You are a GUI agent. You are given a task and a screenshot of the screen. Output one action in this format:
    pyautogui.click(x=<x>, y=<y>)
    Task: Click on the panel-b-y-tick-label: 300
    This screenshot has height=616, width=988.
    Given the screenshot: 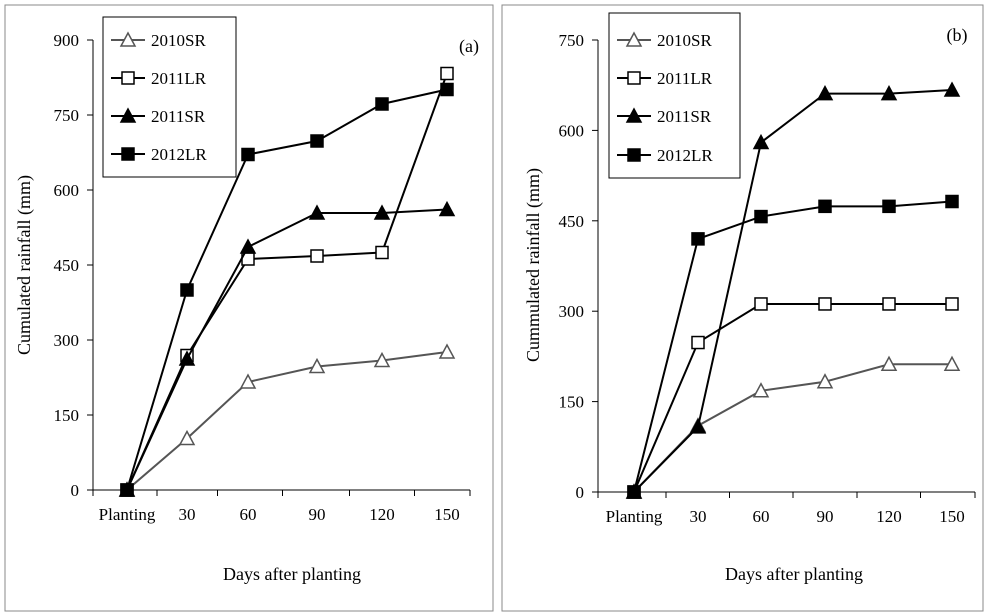 What is the action you would take?
    pyautogui.click(x=572, y=311)
    